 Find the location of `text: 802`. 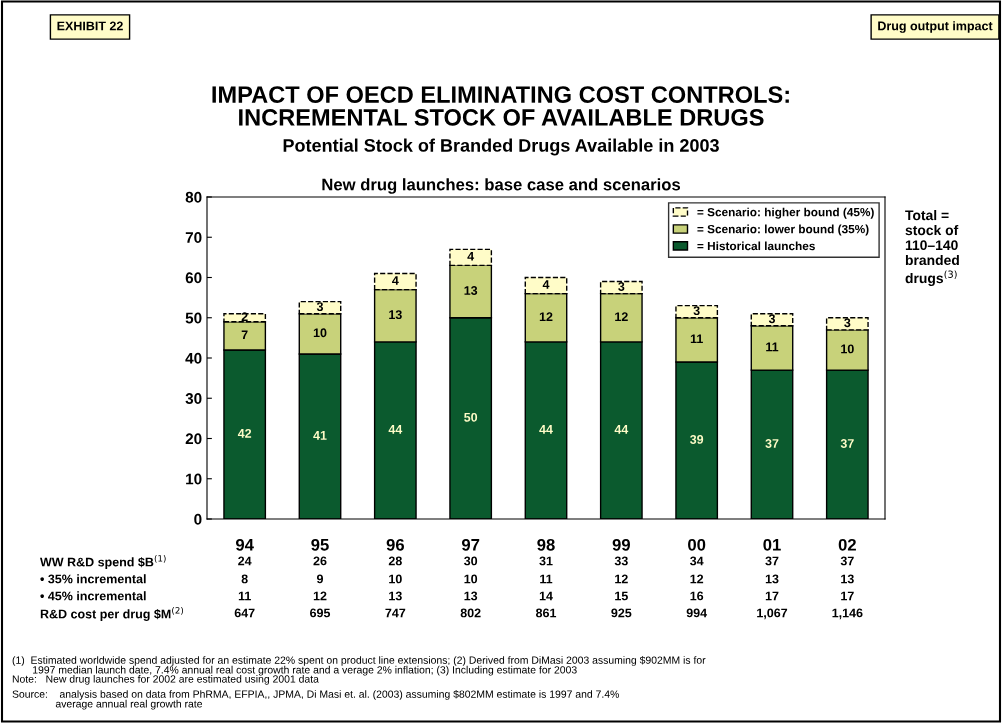

text: 802 is located at coordinates (470, 613).